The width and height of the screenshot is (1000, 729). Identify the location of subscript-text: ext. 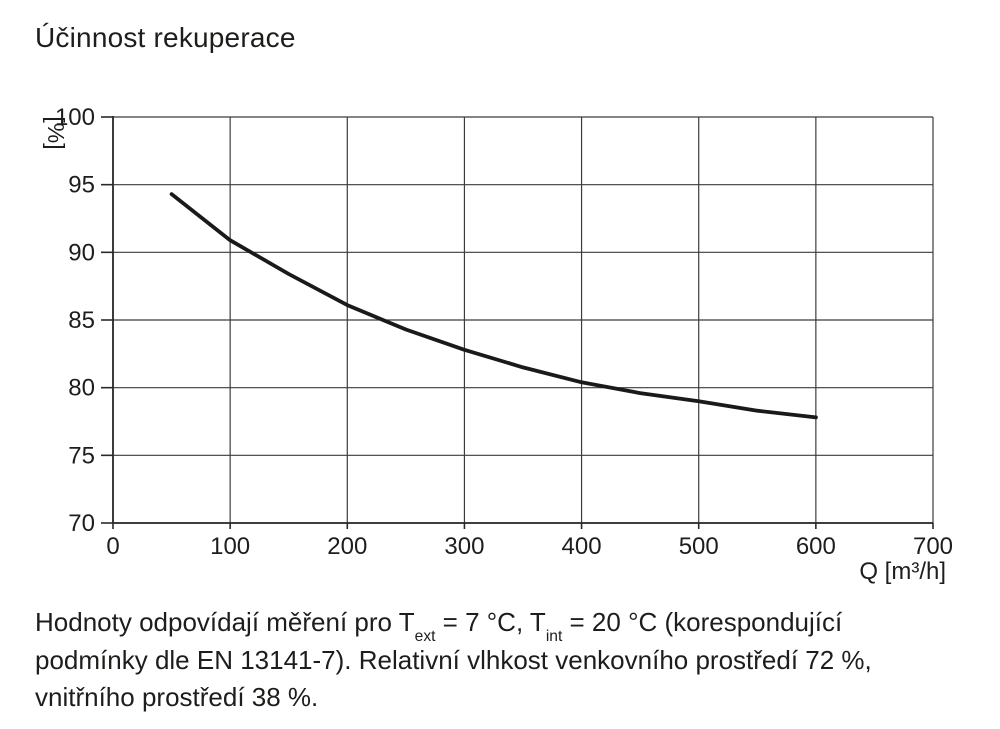
(425, 636).